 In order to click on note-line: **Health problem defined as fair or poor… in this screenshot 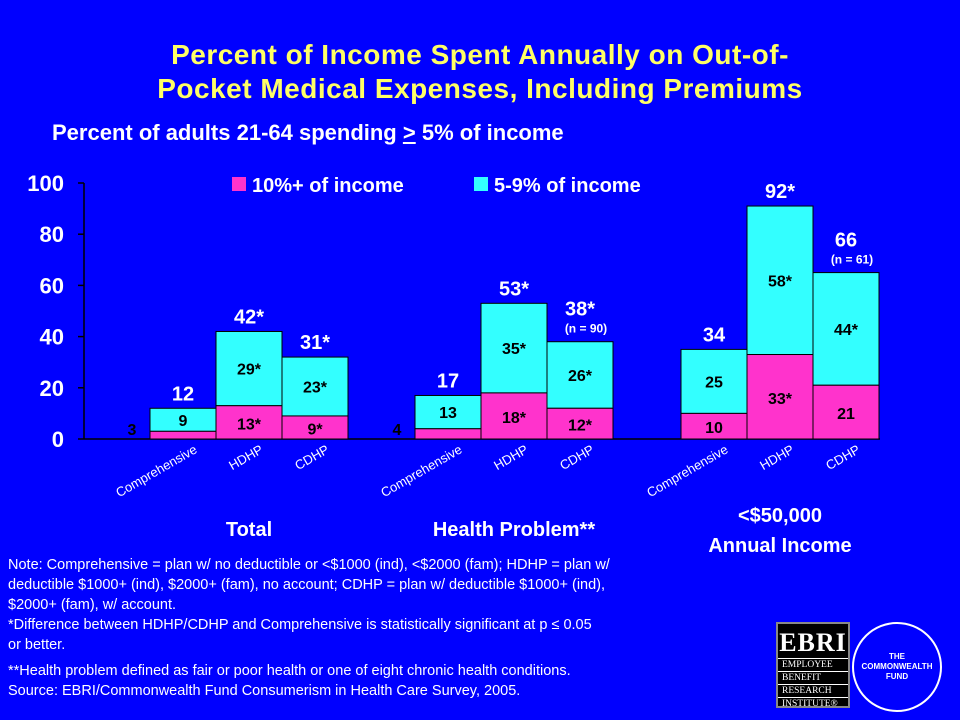, I will do `click(289, 671)`.